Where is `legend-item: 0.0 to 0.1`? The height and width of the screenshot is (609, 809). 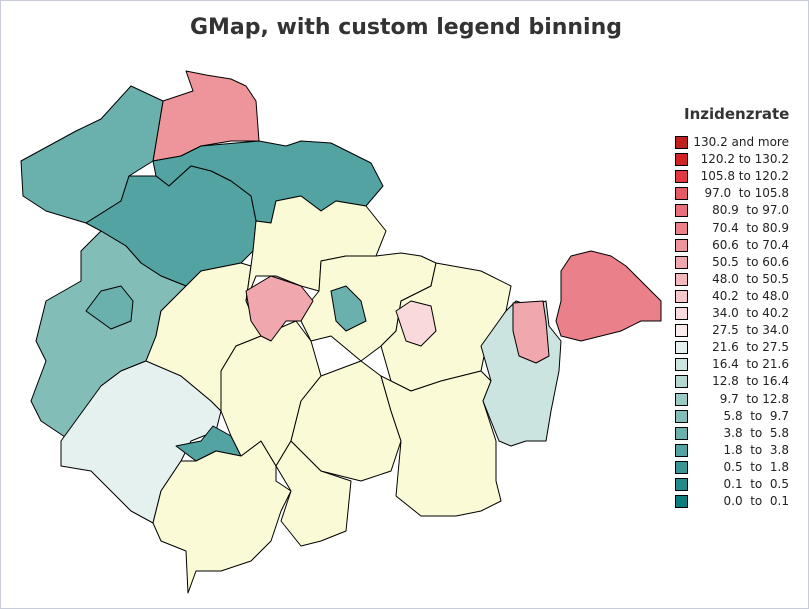 legend-item: 0.0 to 0.1 is located at coordinates (735, 502).